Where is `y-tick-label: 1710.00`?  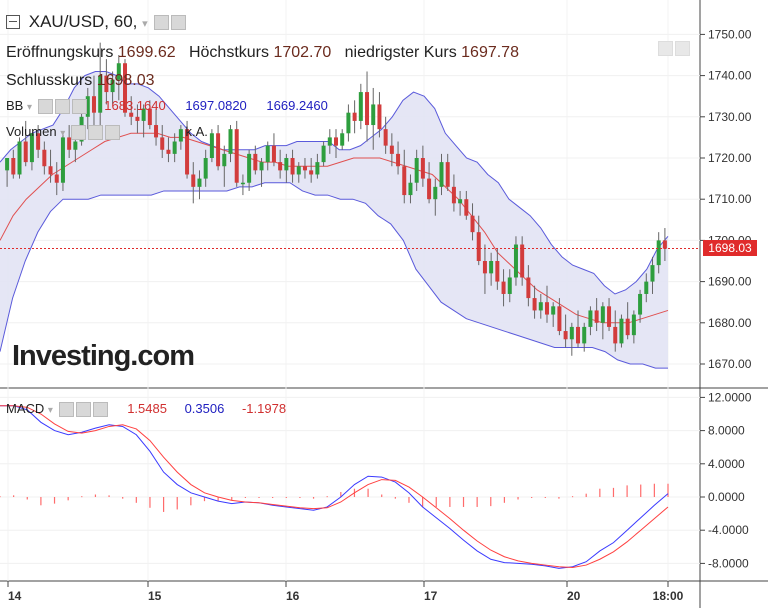 y-tick-label: 1710.00 is located at coordinates (730, 199).